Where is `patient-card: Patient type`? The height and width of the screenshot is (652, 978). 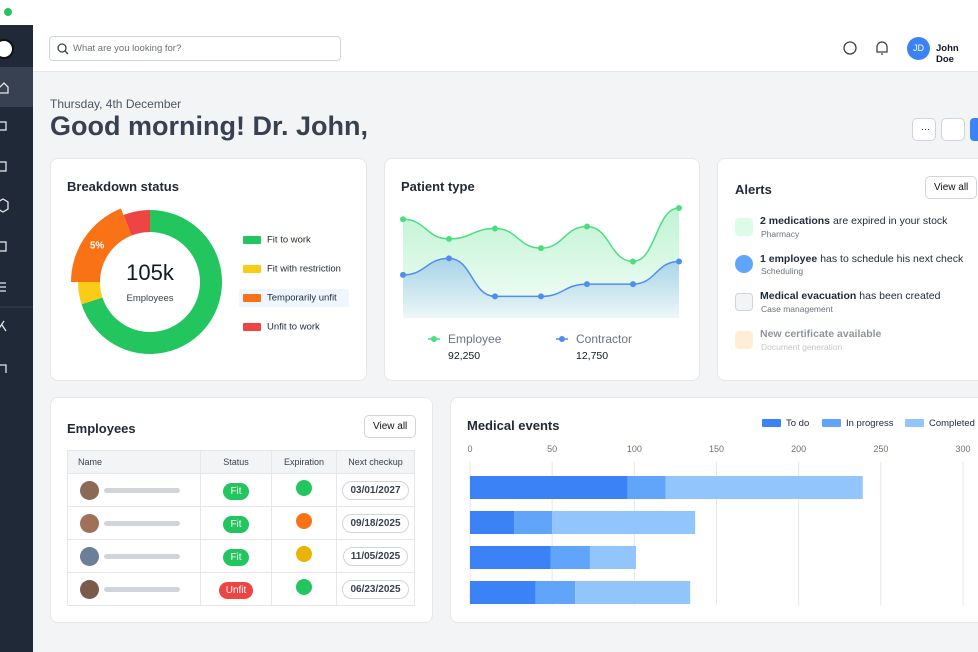 patient-card: Patient type is located at coordinates (542, 269).